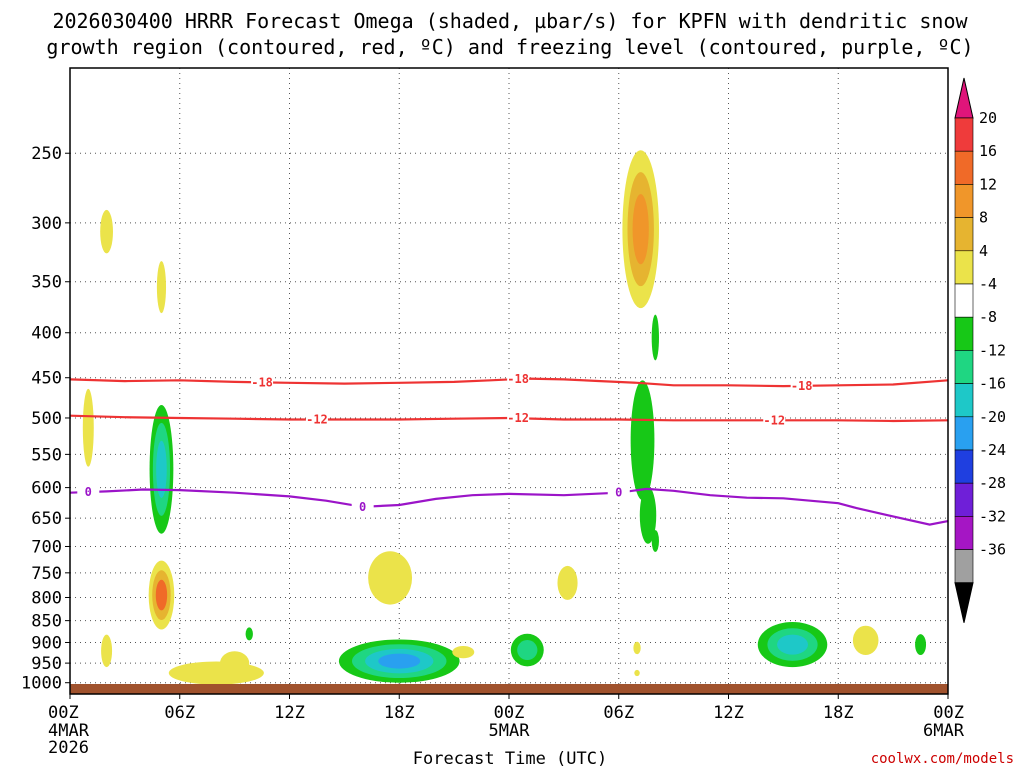 The image size is (1024, 768). Describe the element at coordinates (992, 550) in the screenshot. I see `colorbar-label: -36` at that location.